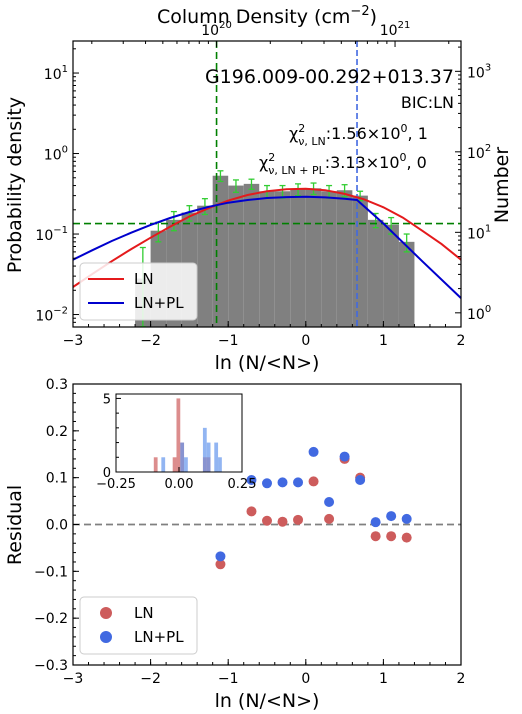 The height and width of the screenshot is (714, 522). Describe the element at coordinates (150, 341) in the screenshot. I see `x-tick-label: −2` at that location.